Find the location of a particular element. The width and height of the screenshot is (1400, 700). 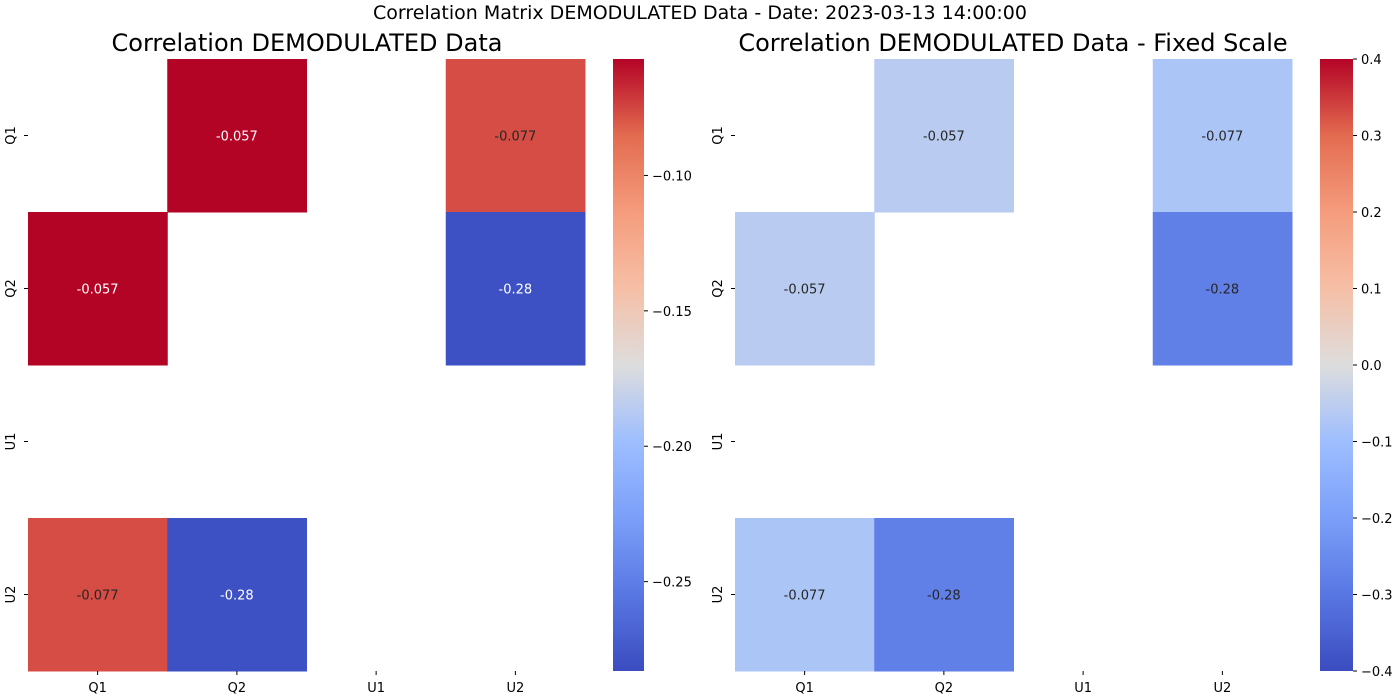

panel-title: Correlation DEMODULATED Data is located at coordinates (307, 43).